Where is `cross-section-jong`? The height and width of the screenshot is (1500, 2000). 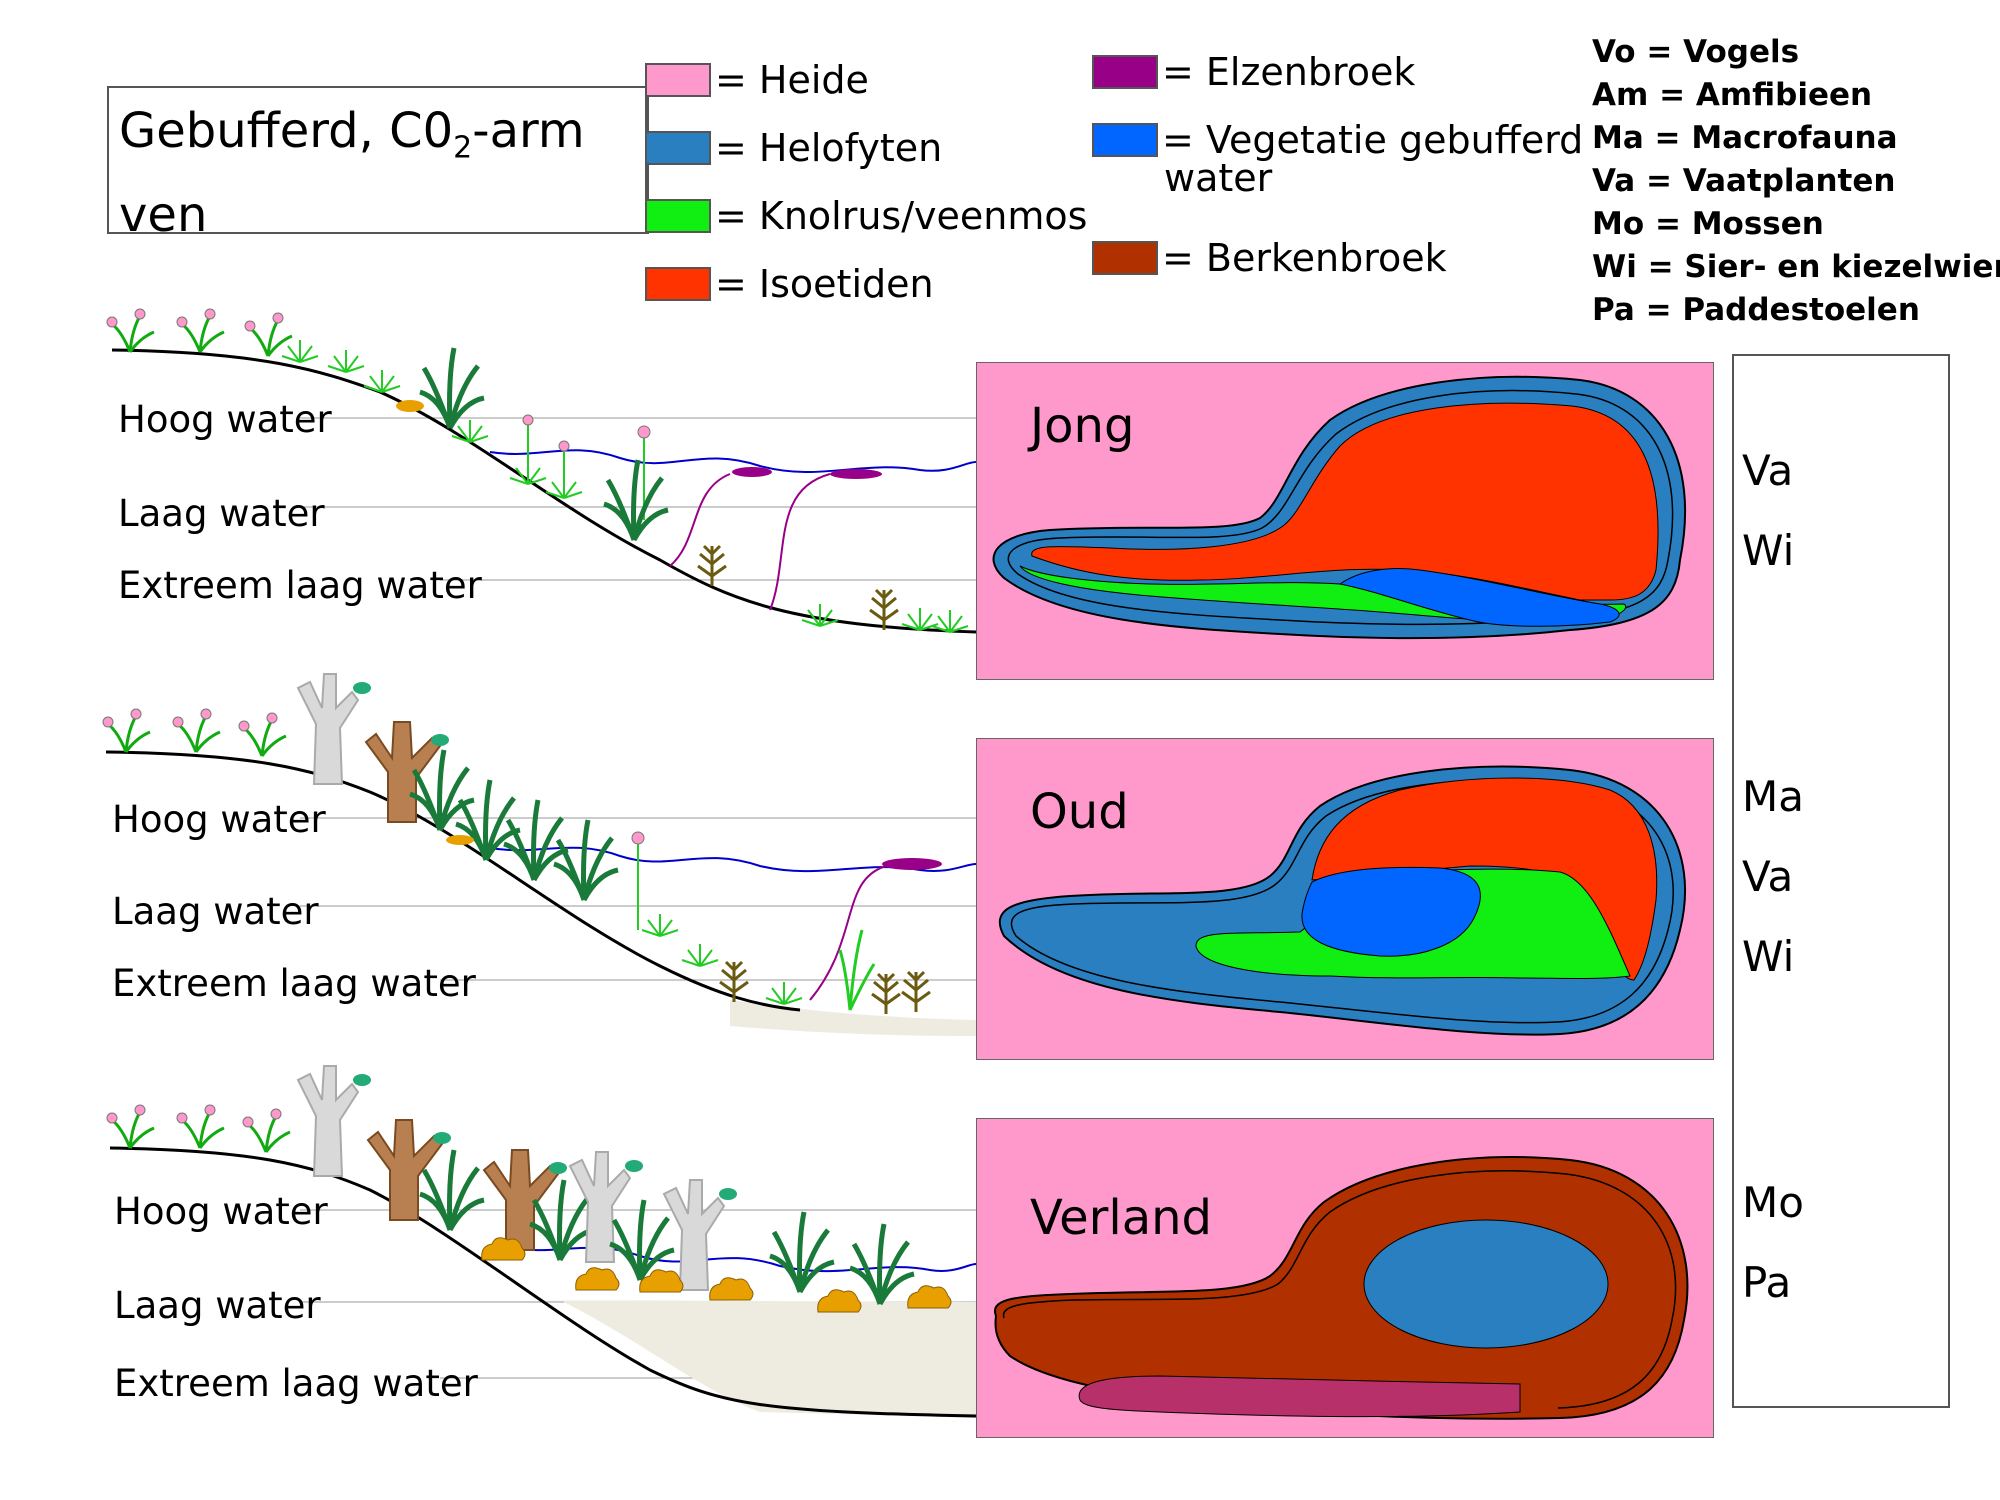
cross-section-jong is located at coordinates (541, 470).